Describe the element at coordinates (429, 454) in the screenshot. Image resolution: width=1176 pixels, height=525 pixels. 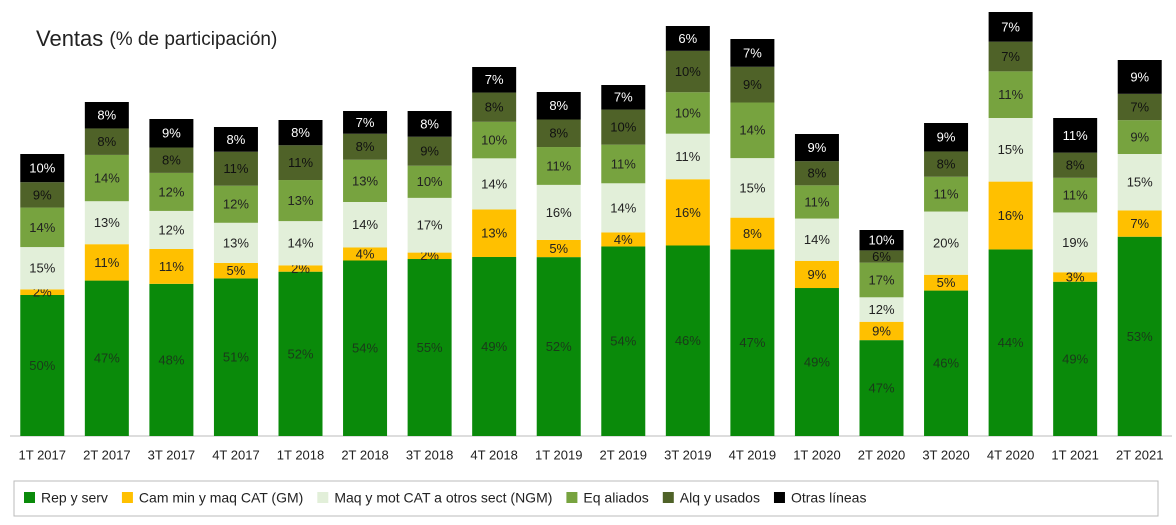
I see `x-tick-label: 3T 2018` at that location.